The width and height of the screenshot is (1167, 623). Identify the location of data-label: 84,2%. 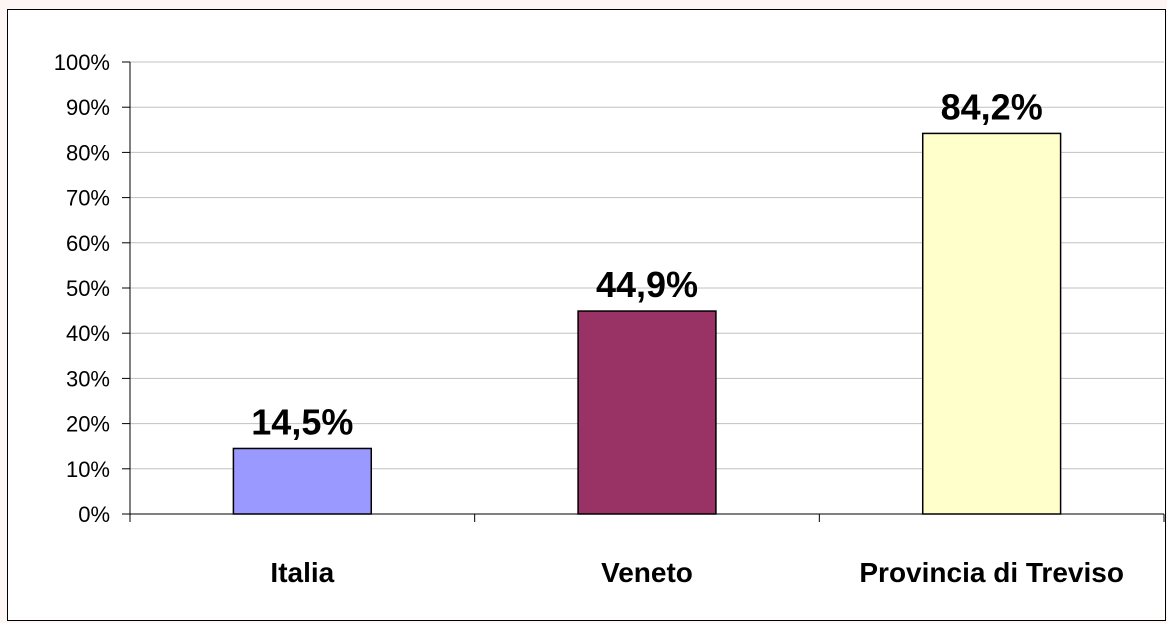
(992, 106).